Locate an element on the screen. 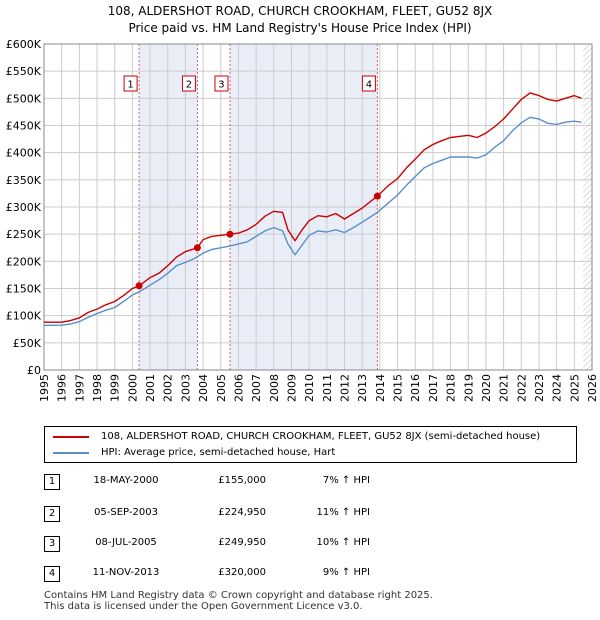 Image resolution: width=600 pixels, height=620 pixels. sale-date: 05-SEP-2003 is located at coordinates (126, 512).